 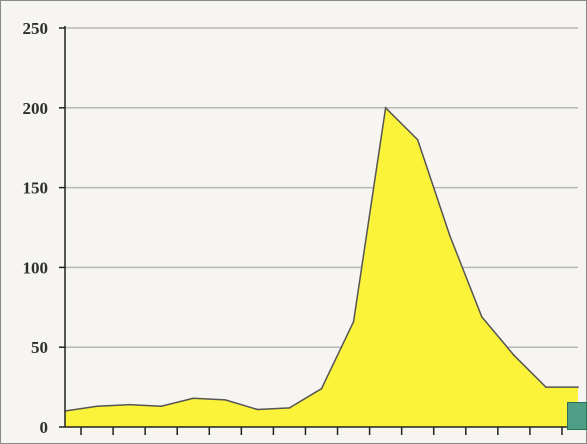 I want to click on y-tick-label: 0, so click(x=44, y=427).